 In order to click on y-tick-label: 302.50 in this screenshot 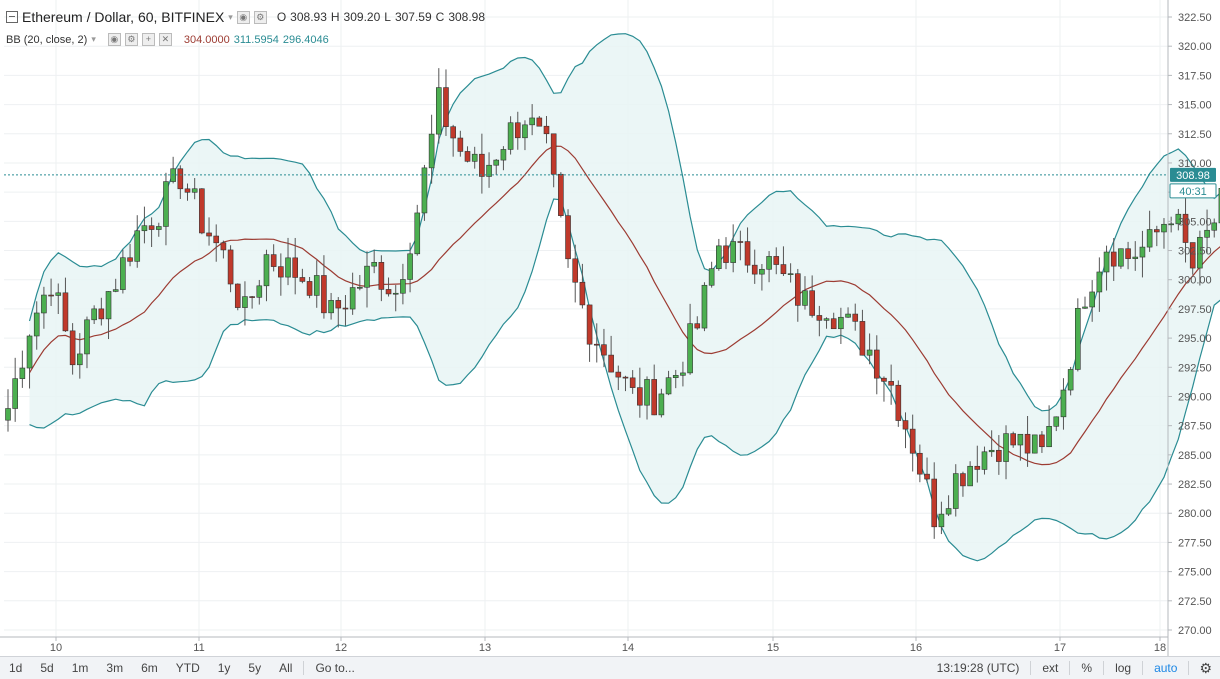, I will do `click(1195, 252)`.